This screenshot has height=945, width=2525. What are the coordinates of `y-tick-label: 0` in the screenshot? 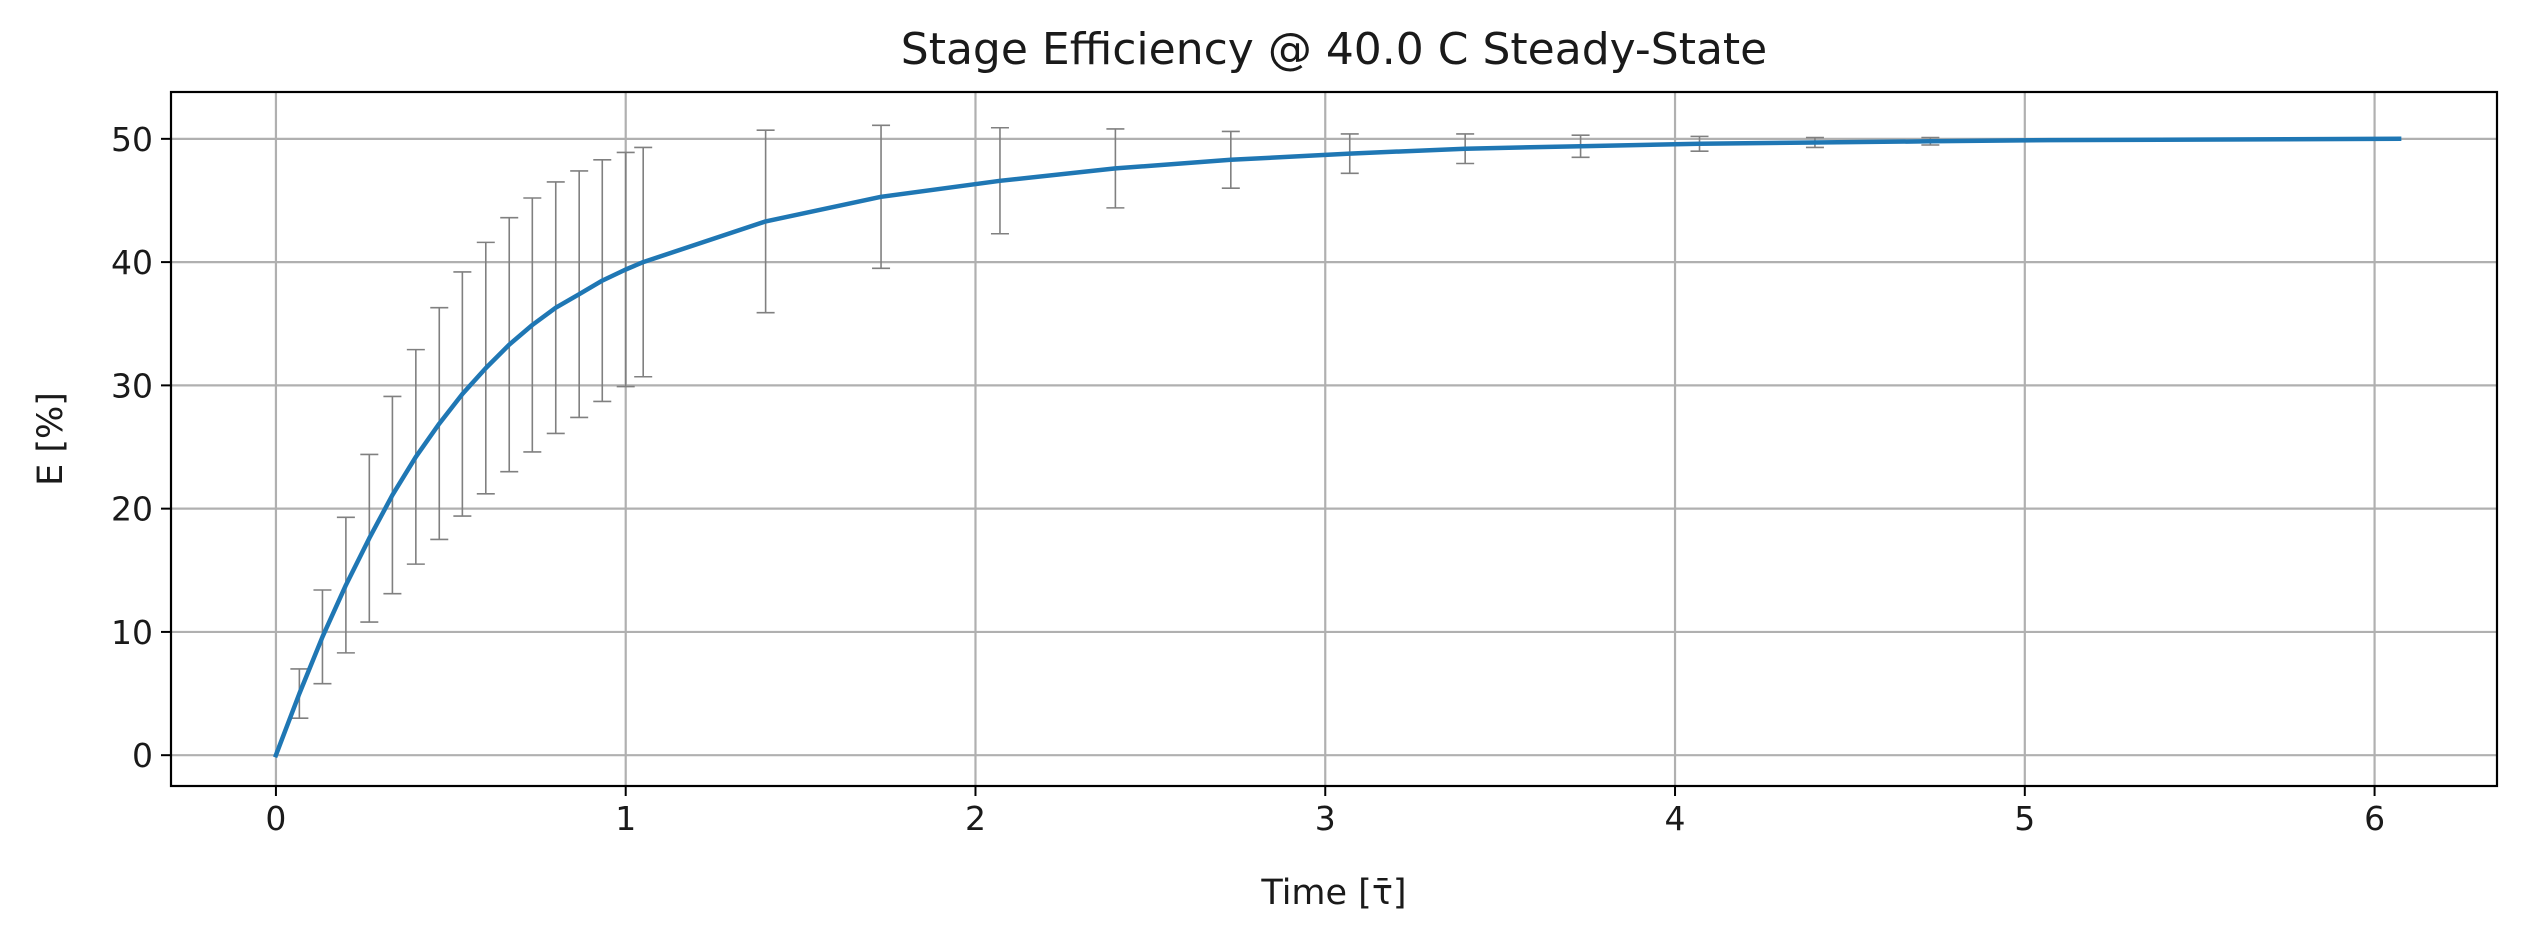 It's located at (142, 755).